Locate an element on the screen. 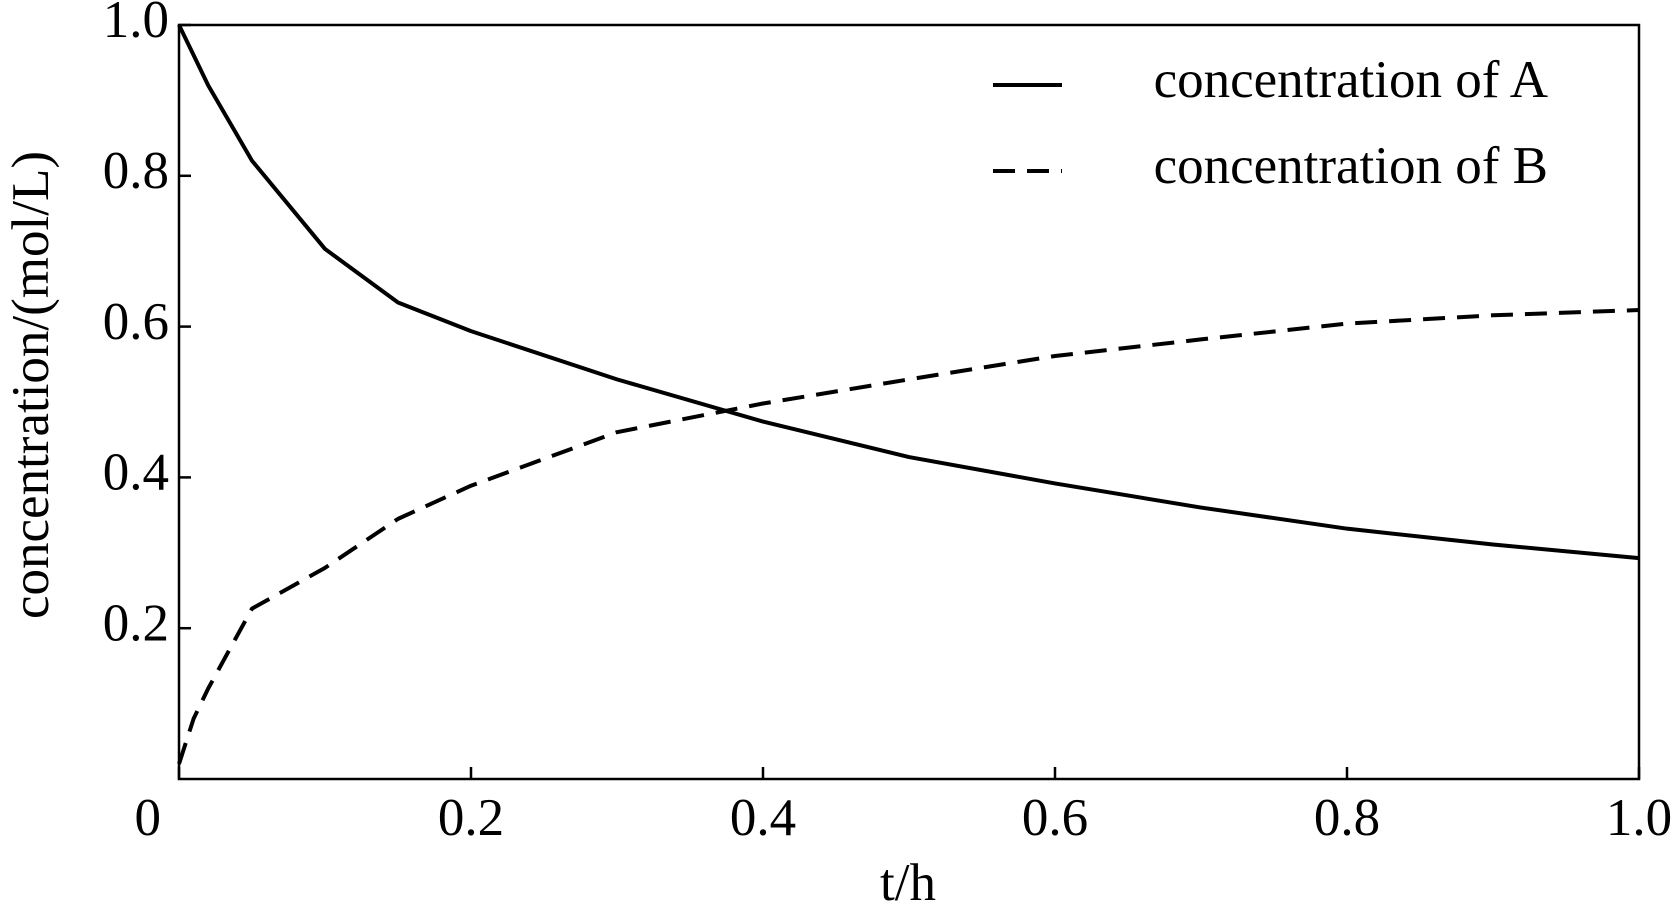  x-axis-label: t/h is located at coordinates (908, 883).